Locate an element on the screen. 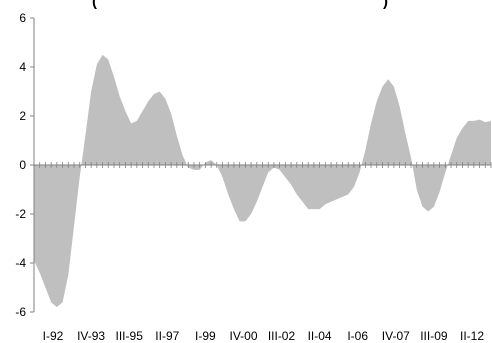 The image size is (492, 343). y-tick-label: -6 is located at coordinates (20, 312).